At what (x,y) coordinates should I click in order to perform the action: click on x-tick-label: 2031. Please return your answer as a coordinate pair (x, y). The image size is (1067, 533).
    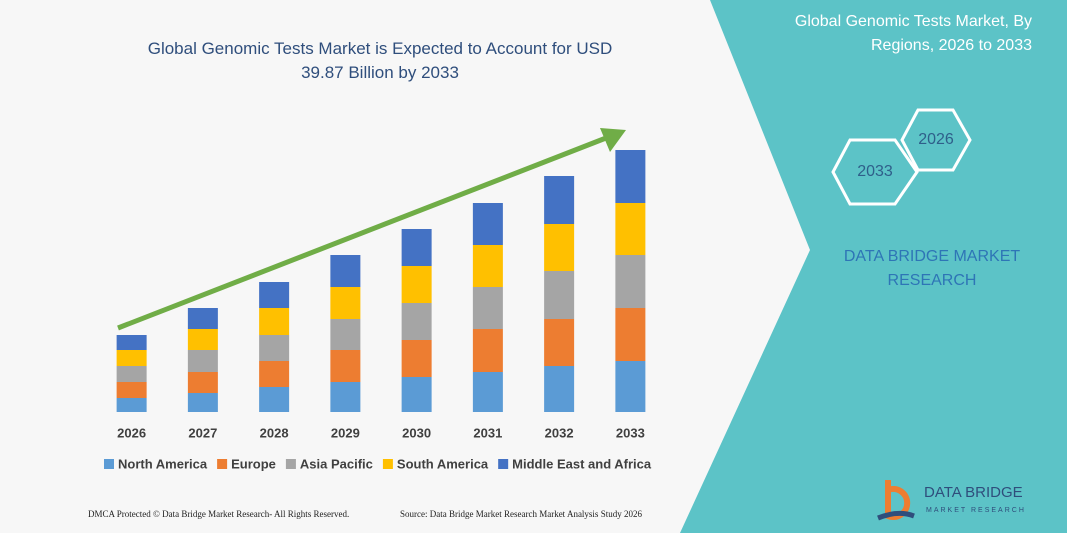
    Looking at the image, I should click on (487, 432).